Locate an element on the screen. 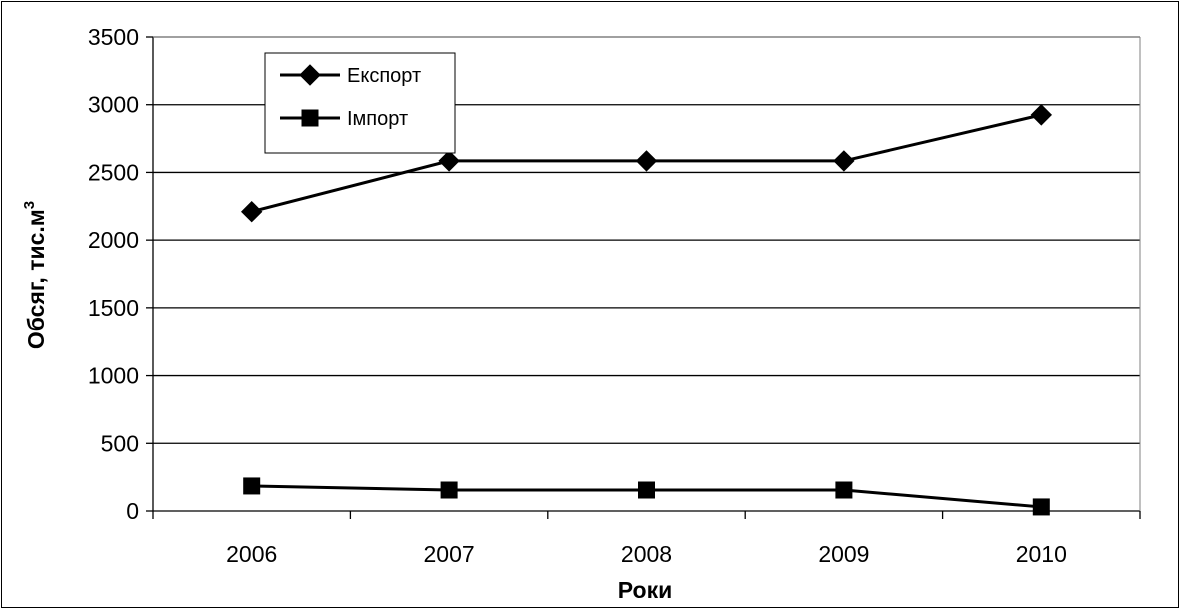 The height and width of the screenshot is (610, 1182). y-tick-label: 3000 is located at coordinates (113, 105).